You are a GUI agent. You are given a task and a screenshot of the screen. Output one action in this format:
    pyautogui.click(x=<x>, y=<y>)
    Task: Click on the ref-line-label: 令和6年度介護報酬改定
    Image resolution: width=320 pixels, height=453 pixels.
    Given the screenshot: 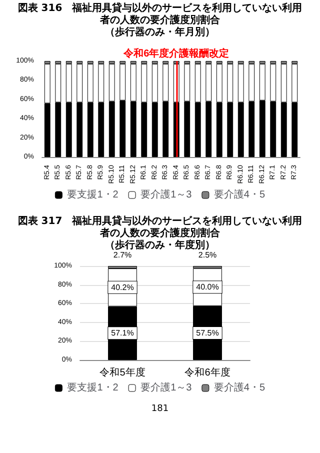 What is the action you would take?
    pyautogui.click(x=176, y=54)
    